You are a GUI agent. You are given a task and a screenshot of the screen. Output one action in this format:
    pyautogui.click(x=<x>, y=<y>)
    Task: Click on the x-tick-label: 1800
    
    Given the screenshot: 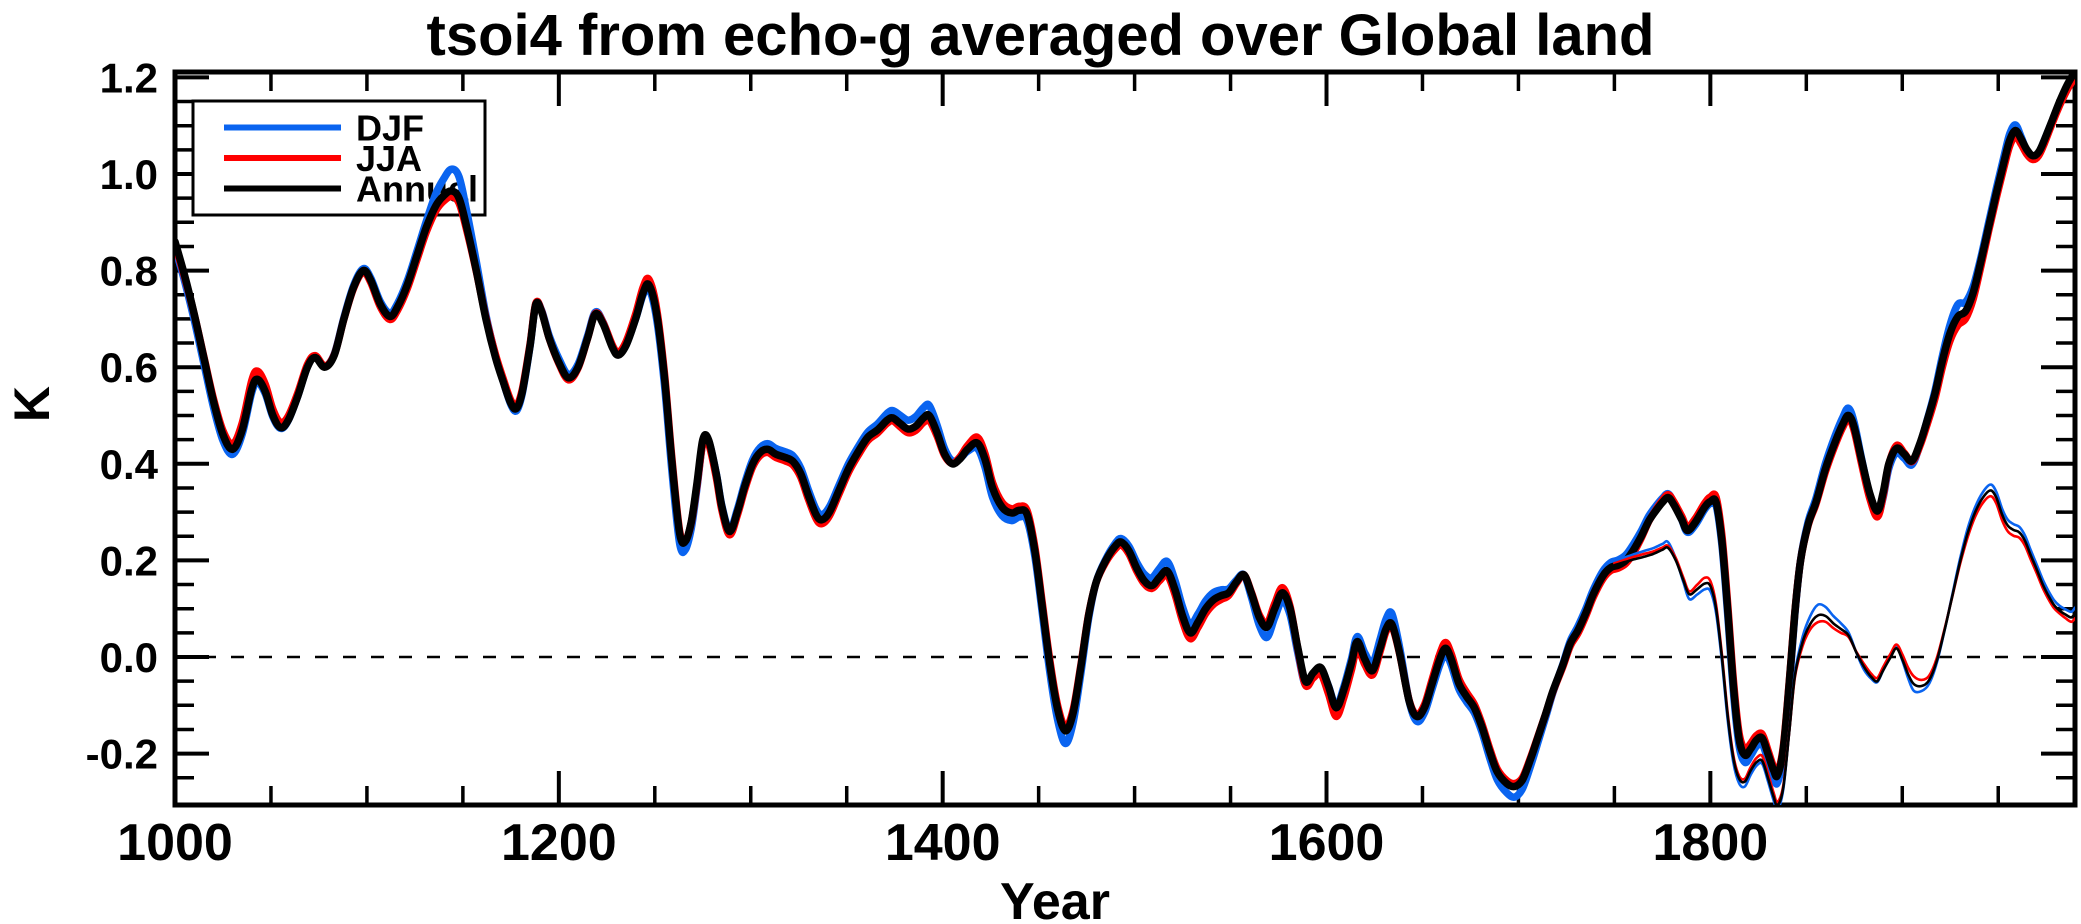 What is the action you would take?
    pyautogui.click(x=1711, y=843)
    